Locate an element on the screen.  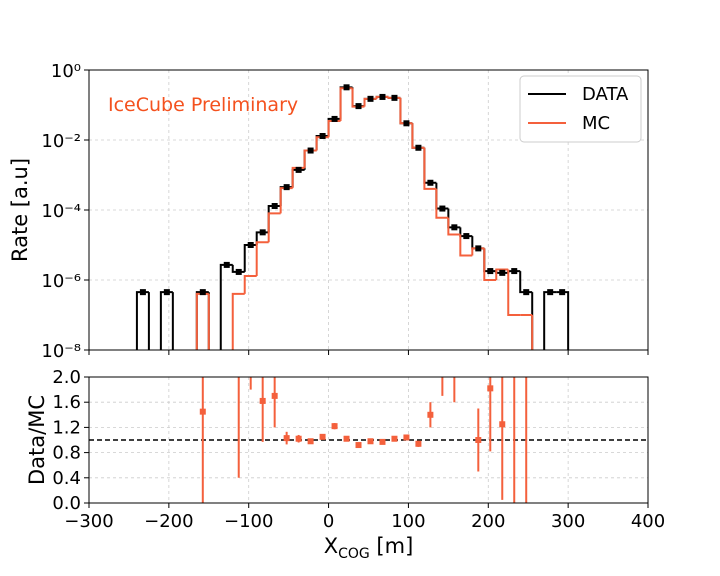
y-axis-label: Rate [a.u] is located at coordinates (20, 210).